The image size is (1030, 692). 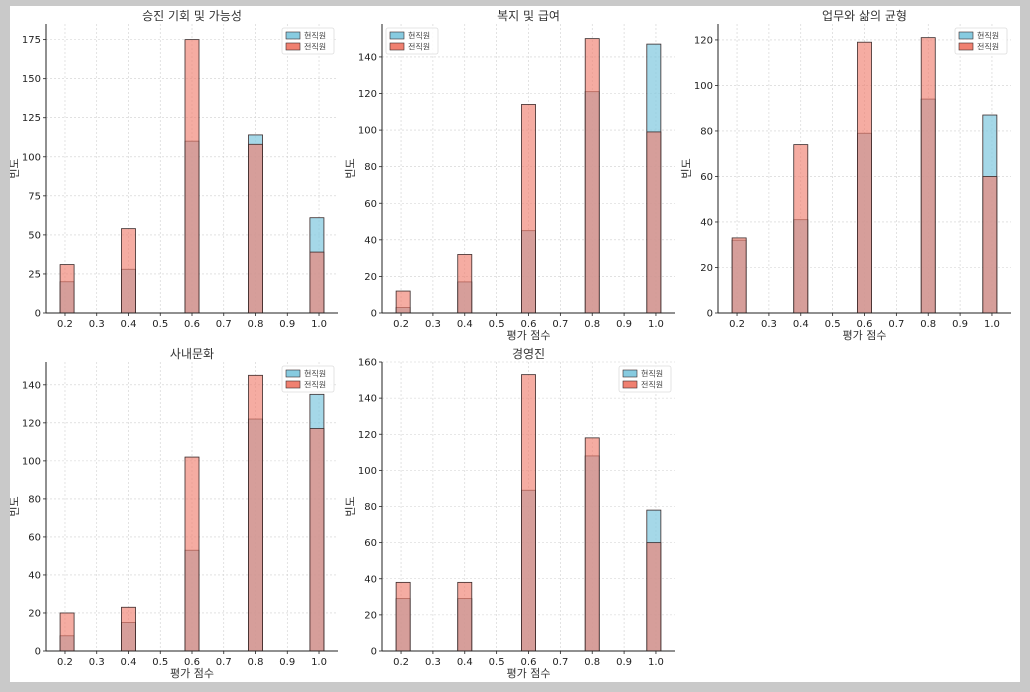 I want to click on y-tick-label: 125, so click(x=31, y=118).